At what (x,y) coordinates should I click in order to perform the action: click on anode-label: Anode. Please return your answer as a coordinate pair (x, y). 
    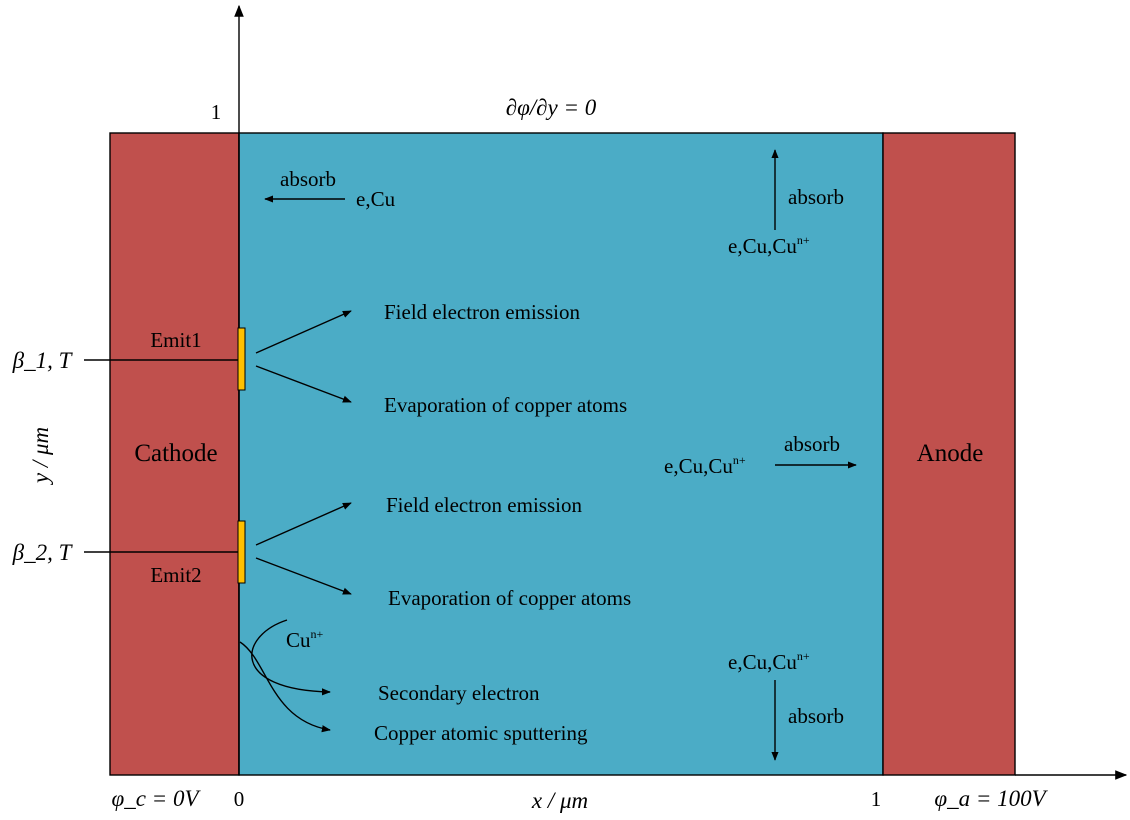
    Looking at the image, I should click on (950, 453).